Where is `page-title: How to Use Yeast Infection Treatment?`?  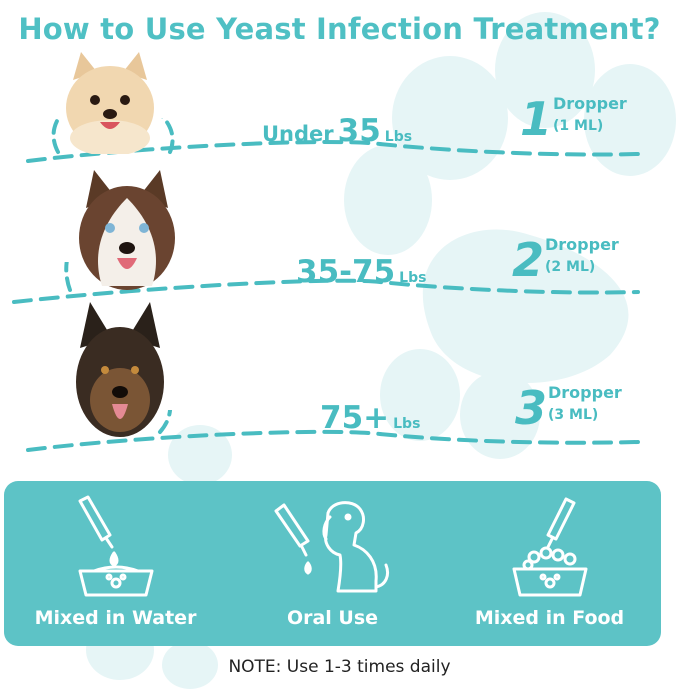
page-title: How to Use Yeast Infection Treatment? is located at coordinates (339, 29).